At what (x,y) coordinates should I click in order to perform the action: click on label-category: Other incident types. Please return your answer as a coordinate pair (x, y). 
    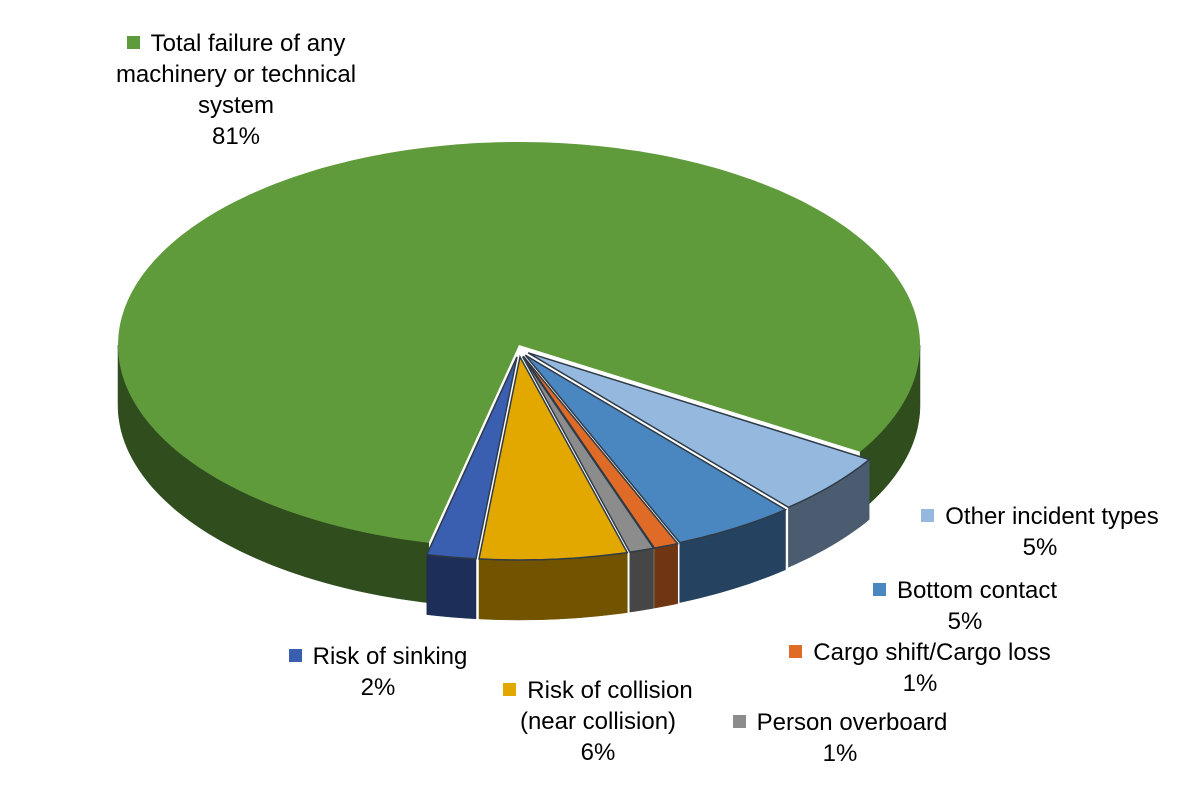
    Looking at the image, I should click on (1040, 516).